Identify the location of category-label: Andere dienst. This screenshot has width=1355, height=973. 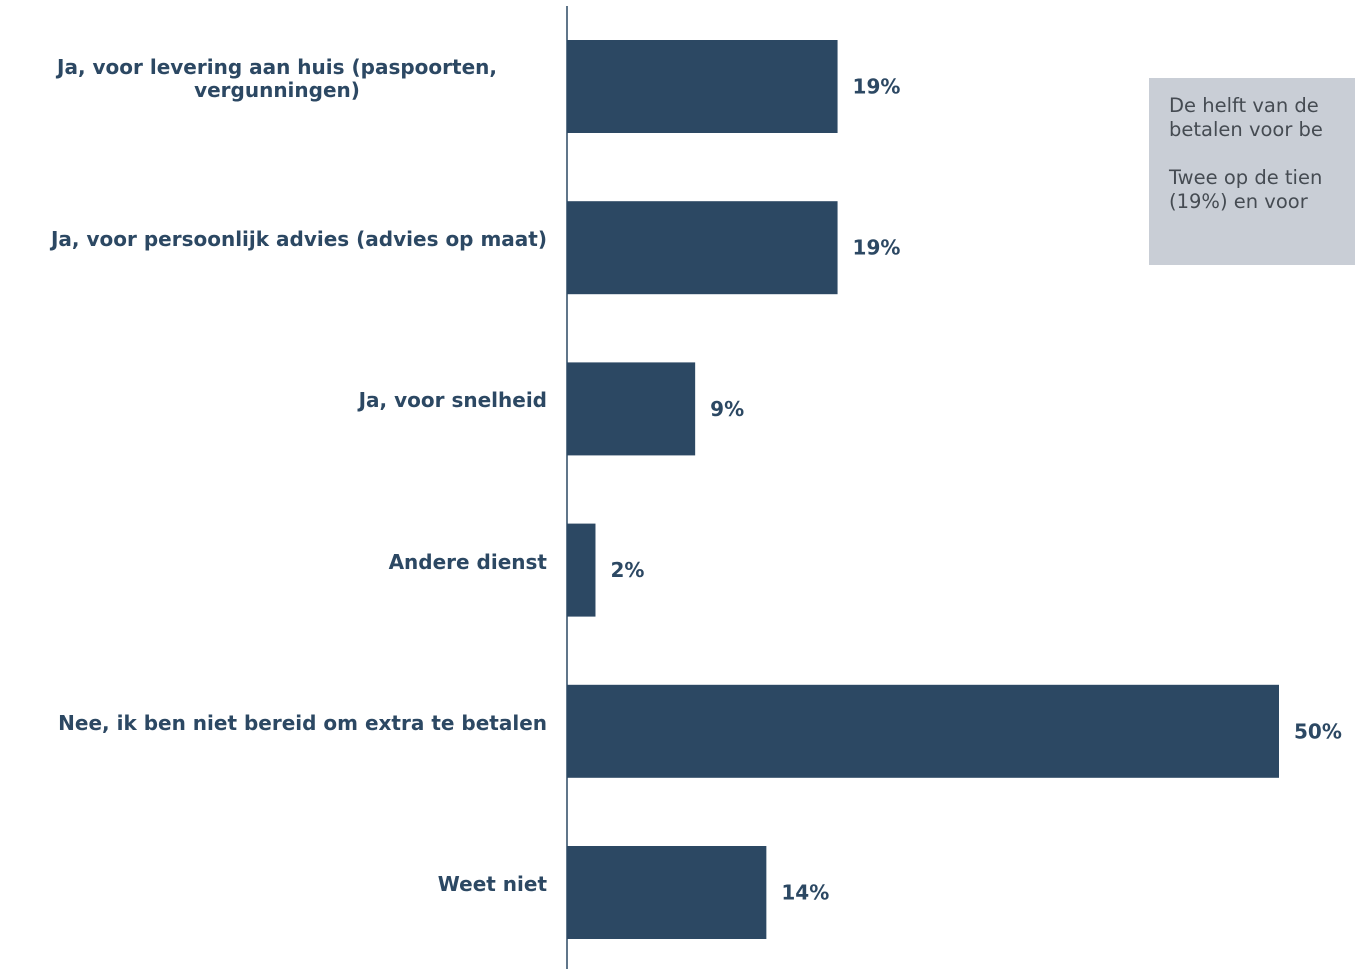
(467, 561).